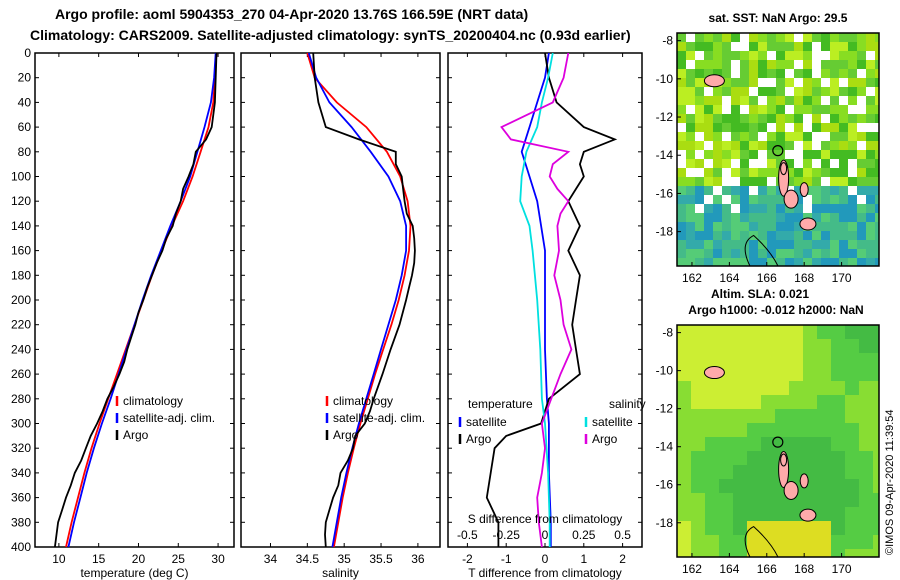 The height and width of the screenshot is (580, 900). What do you see at coordinates (21, 325) in the screenshot?
I see `y-tick-label: 220` at bounding box center [21, 325].